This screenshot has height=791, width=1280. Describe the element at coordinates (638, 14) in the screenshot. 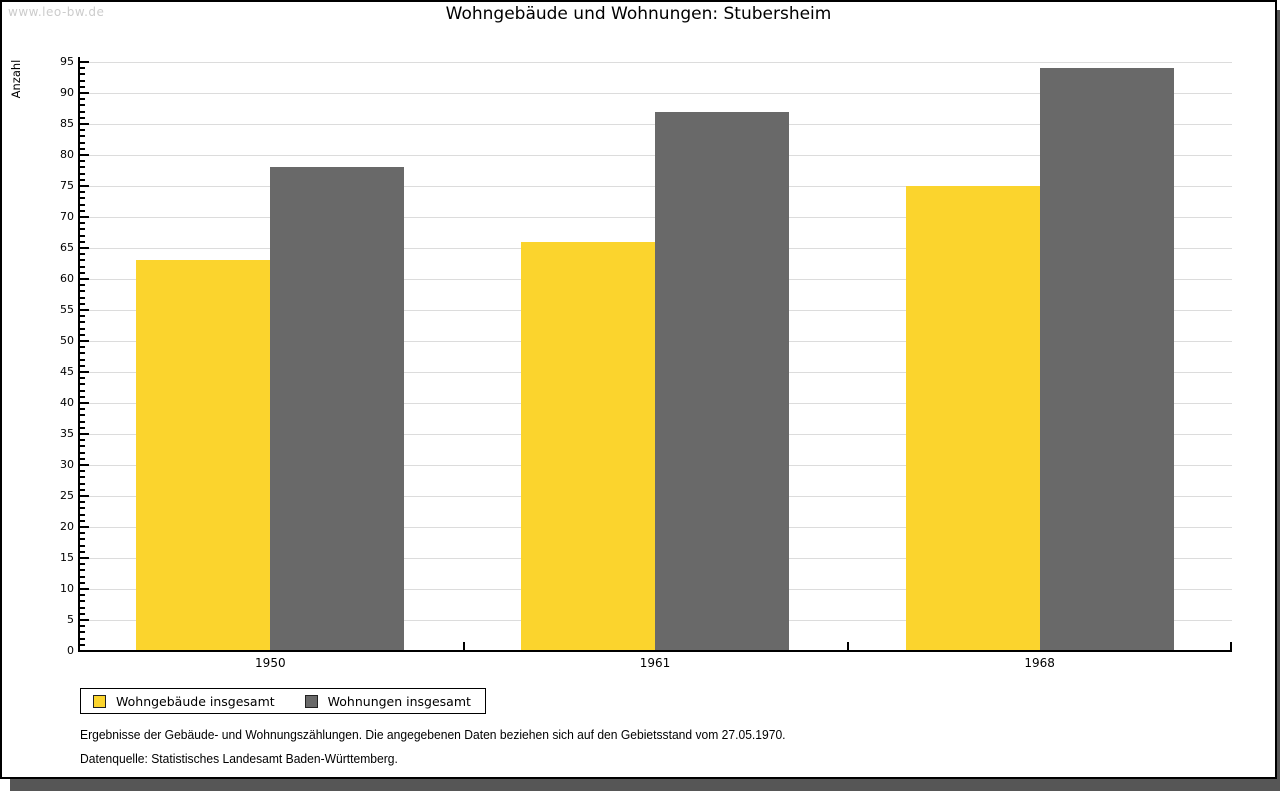

I see `chart-title: Wohngebäude und Wohnungen: Stubersheim` at that location.